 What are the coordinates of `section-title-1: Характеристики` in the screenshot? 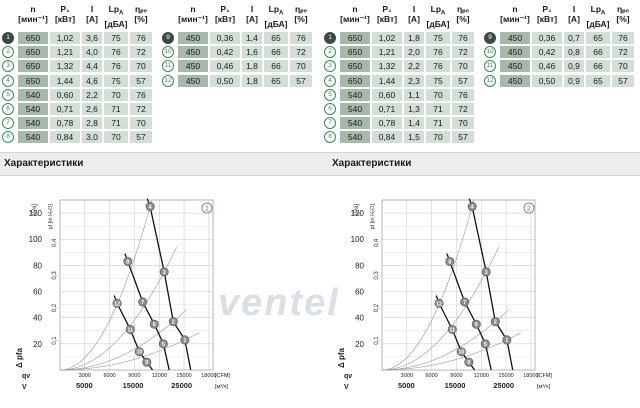 It's located at (44, 163).